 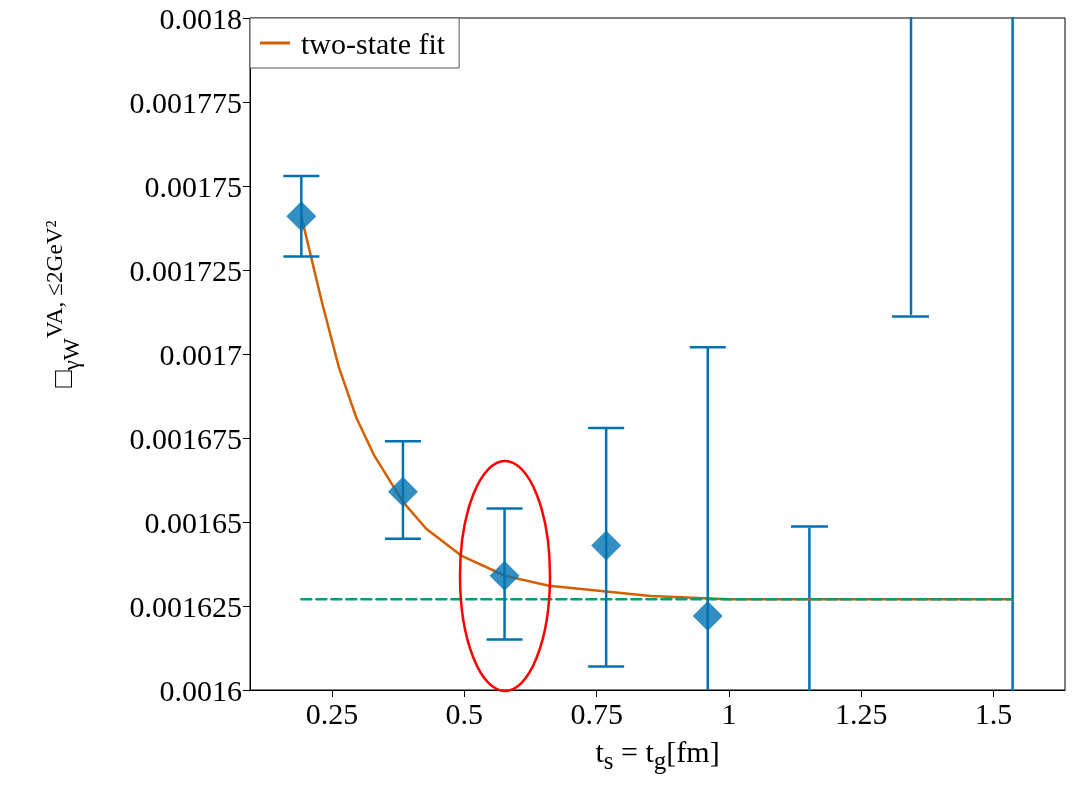 What do you see at coordinates (185, 270) in the screenshot?
I see `y-tick-label: 0.001725` at bounding box center [185, 270].